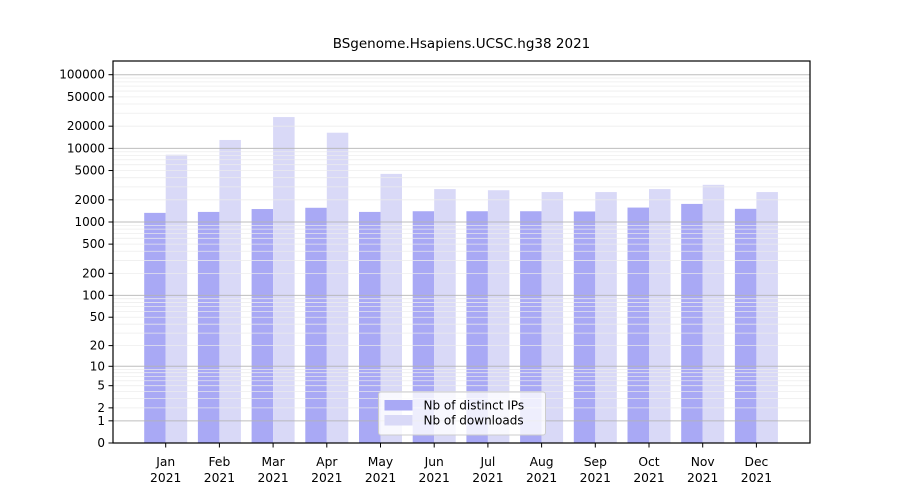 This screenshot has height=500, width=900. I want to click on bar-distinct-ips-jun, so click(423, 327).